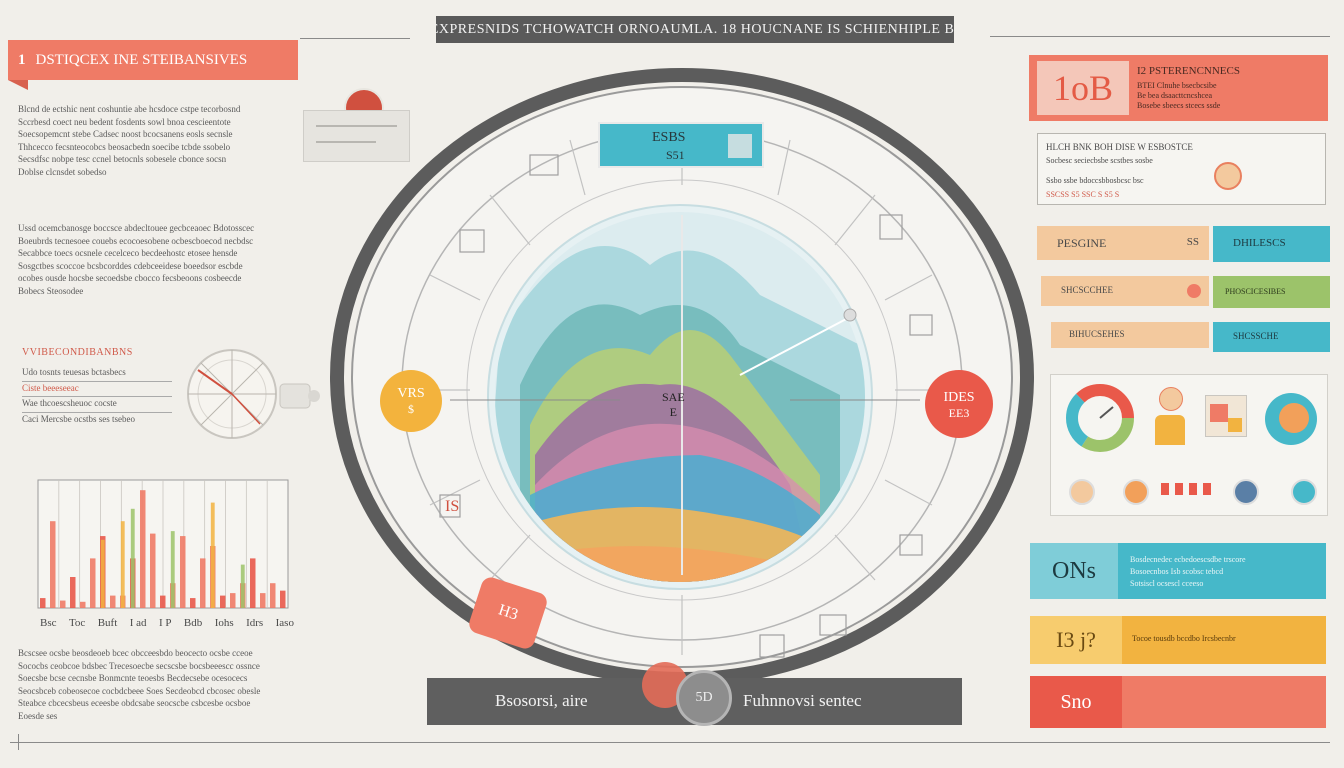  I want to click on teal-bar-line: Sotsiscl ocsescl cceeso, so click(1167, 583).